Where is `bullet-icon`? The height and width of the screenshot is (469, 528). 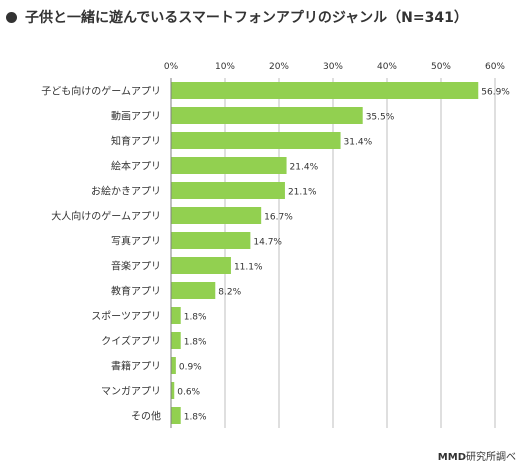 bullet-icon is located at coordinates (11, 17).